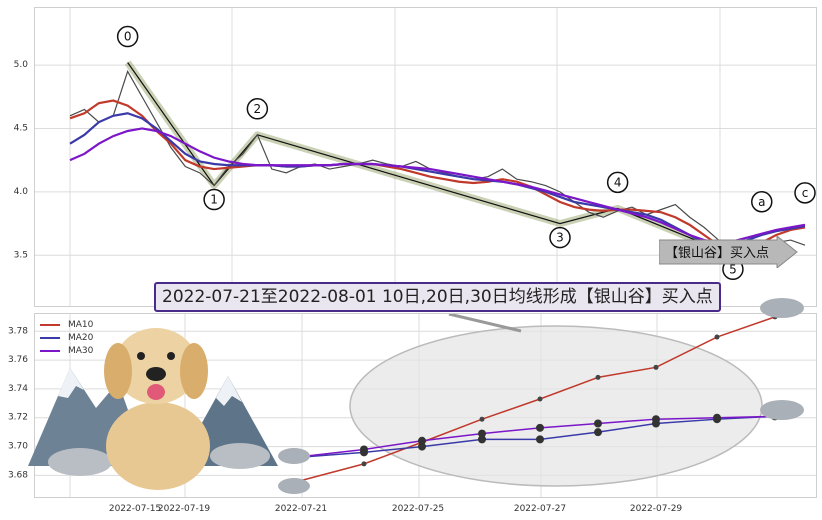  What do you see at coordinates (21, 160) in the screenshot?
I see `price-y-axis: 3.5 4.0 4.5 5.0` at bounding box center [21, 160].